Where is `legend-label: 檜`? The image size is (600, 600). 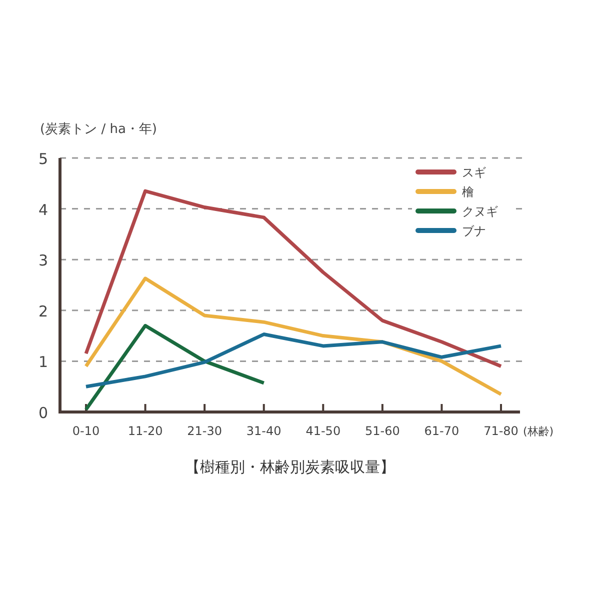
legend-label: 檜 is located at coordinates (468, 192).